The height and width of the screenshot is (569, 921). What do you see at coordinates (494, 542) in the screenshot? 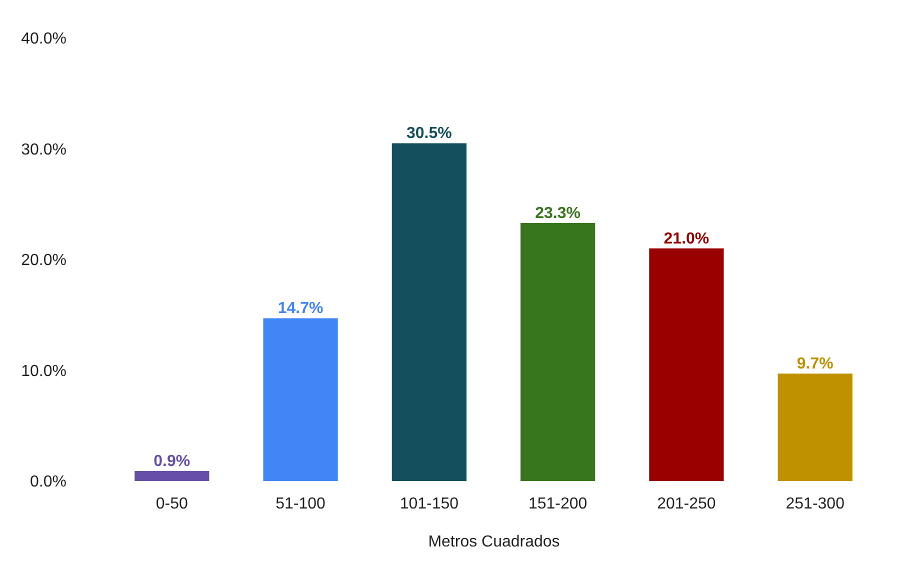
I see `x-axis-title: Metros Cuadrados` at bounding box center [494, 542].